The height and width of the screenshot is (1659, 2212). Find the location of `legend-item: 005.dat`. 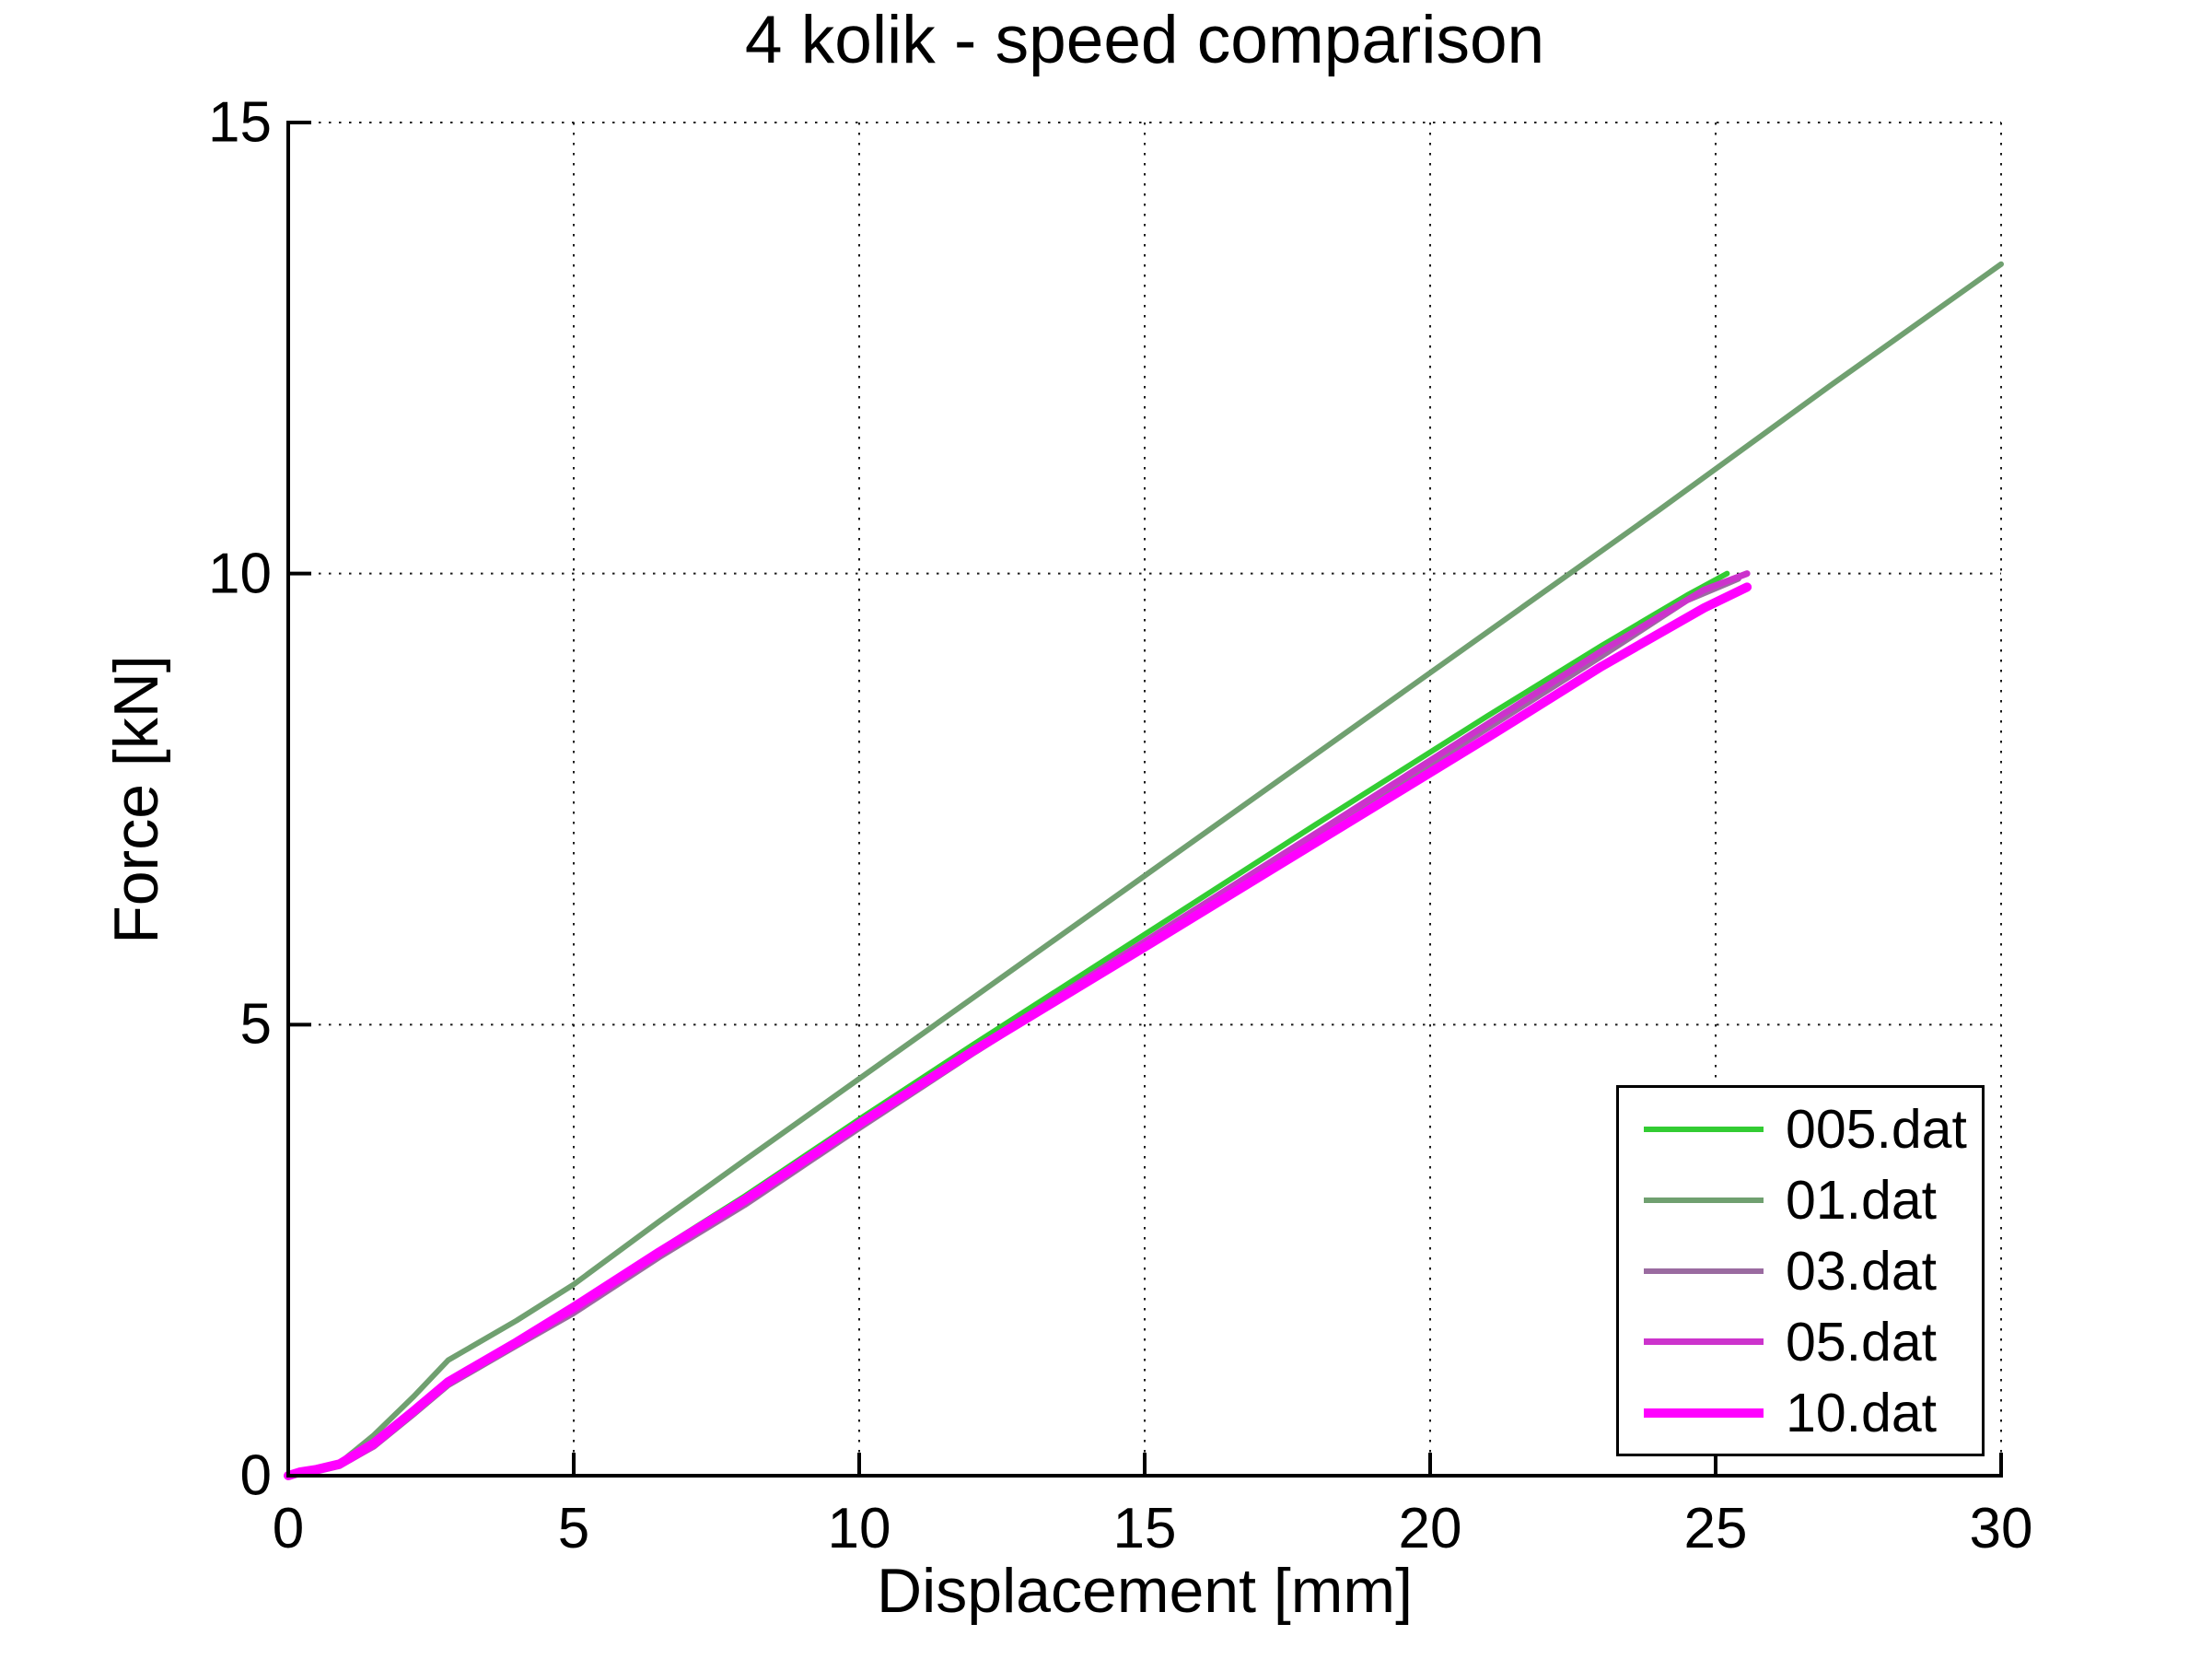

legend-item: 005.dat is located at coordinates (1801, 1129).